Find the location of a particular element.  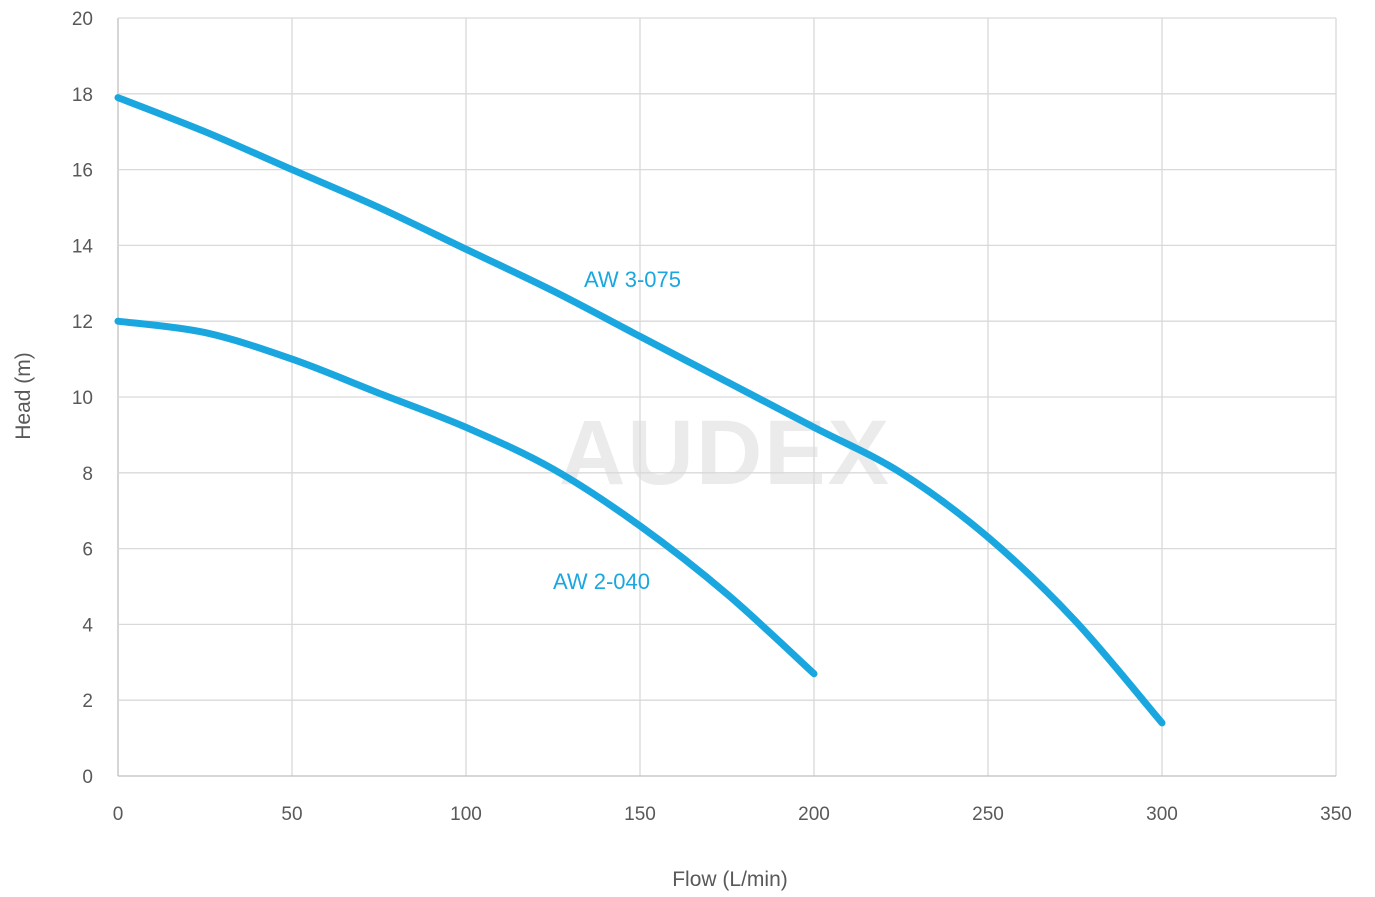

x-tick-label: 100 is located at coordinates (466, 814).